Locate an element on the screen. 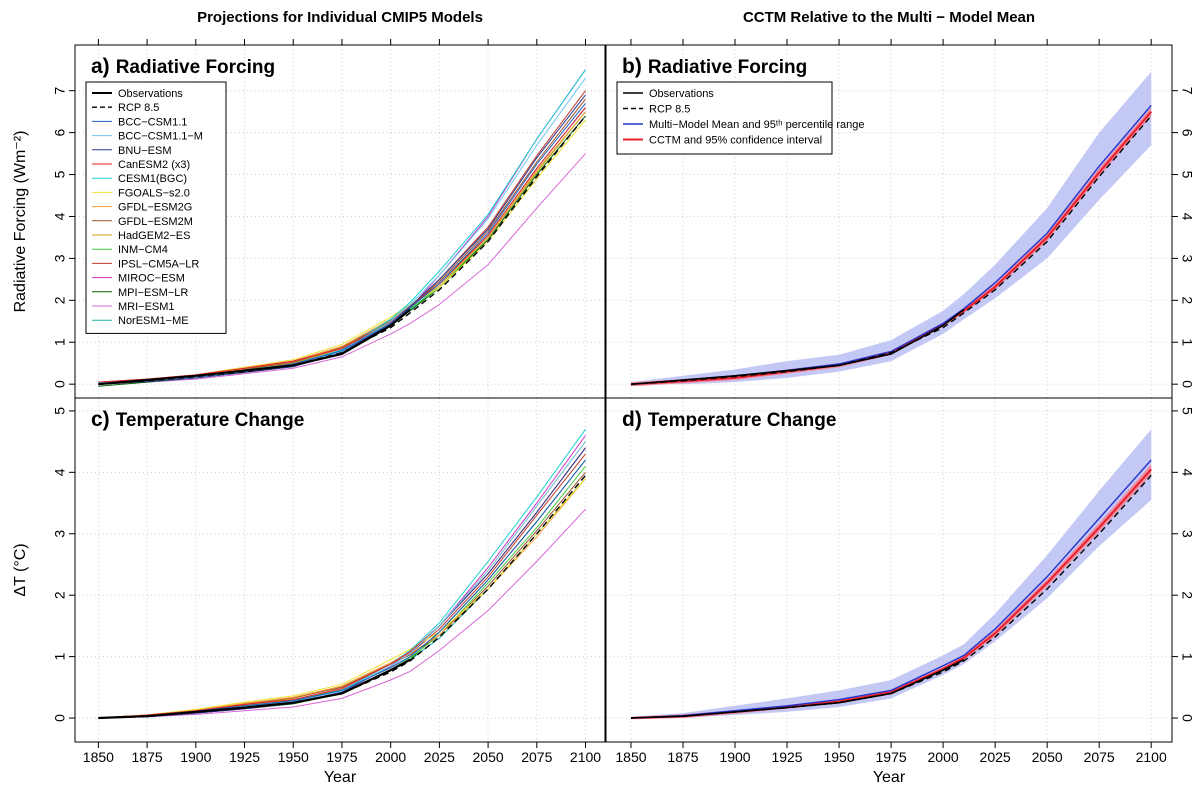 This screenshot has width=1201, height=786. panel-title: b) Radiative Forcing is located at coordinates (714, 66).